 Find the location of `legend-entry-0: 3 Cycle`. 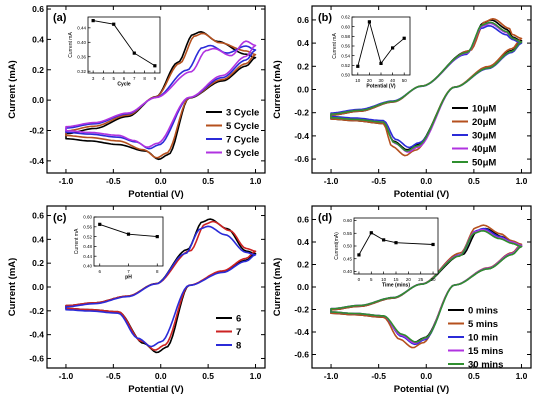

legend-entry-0: 3 Cycle is located at coordinates (242, 113).